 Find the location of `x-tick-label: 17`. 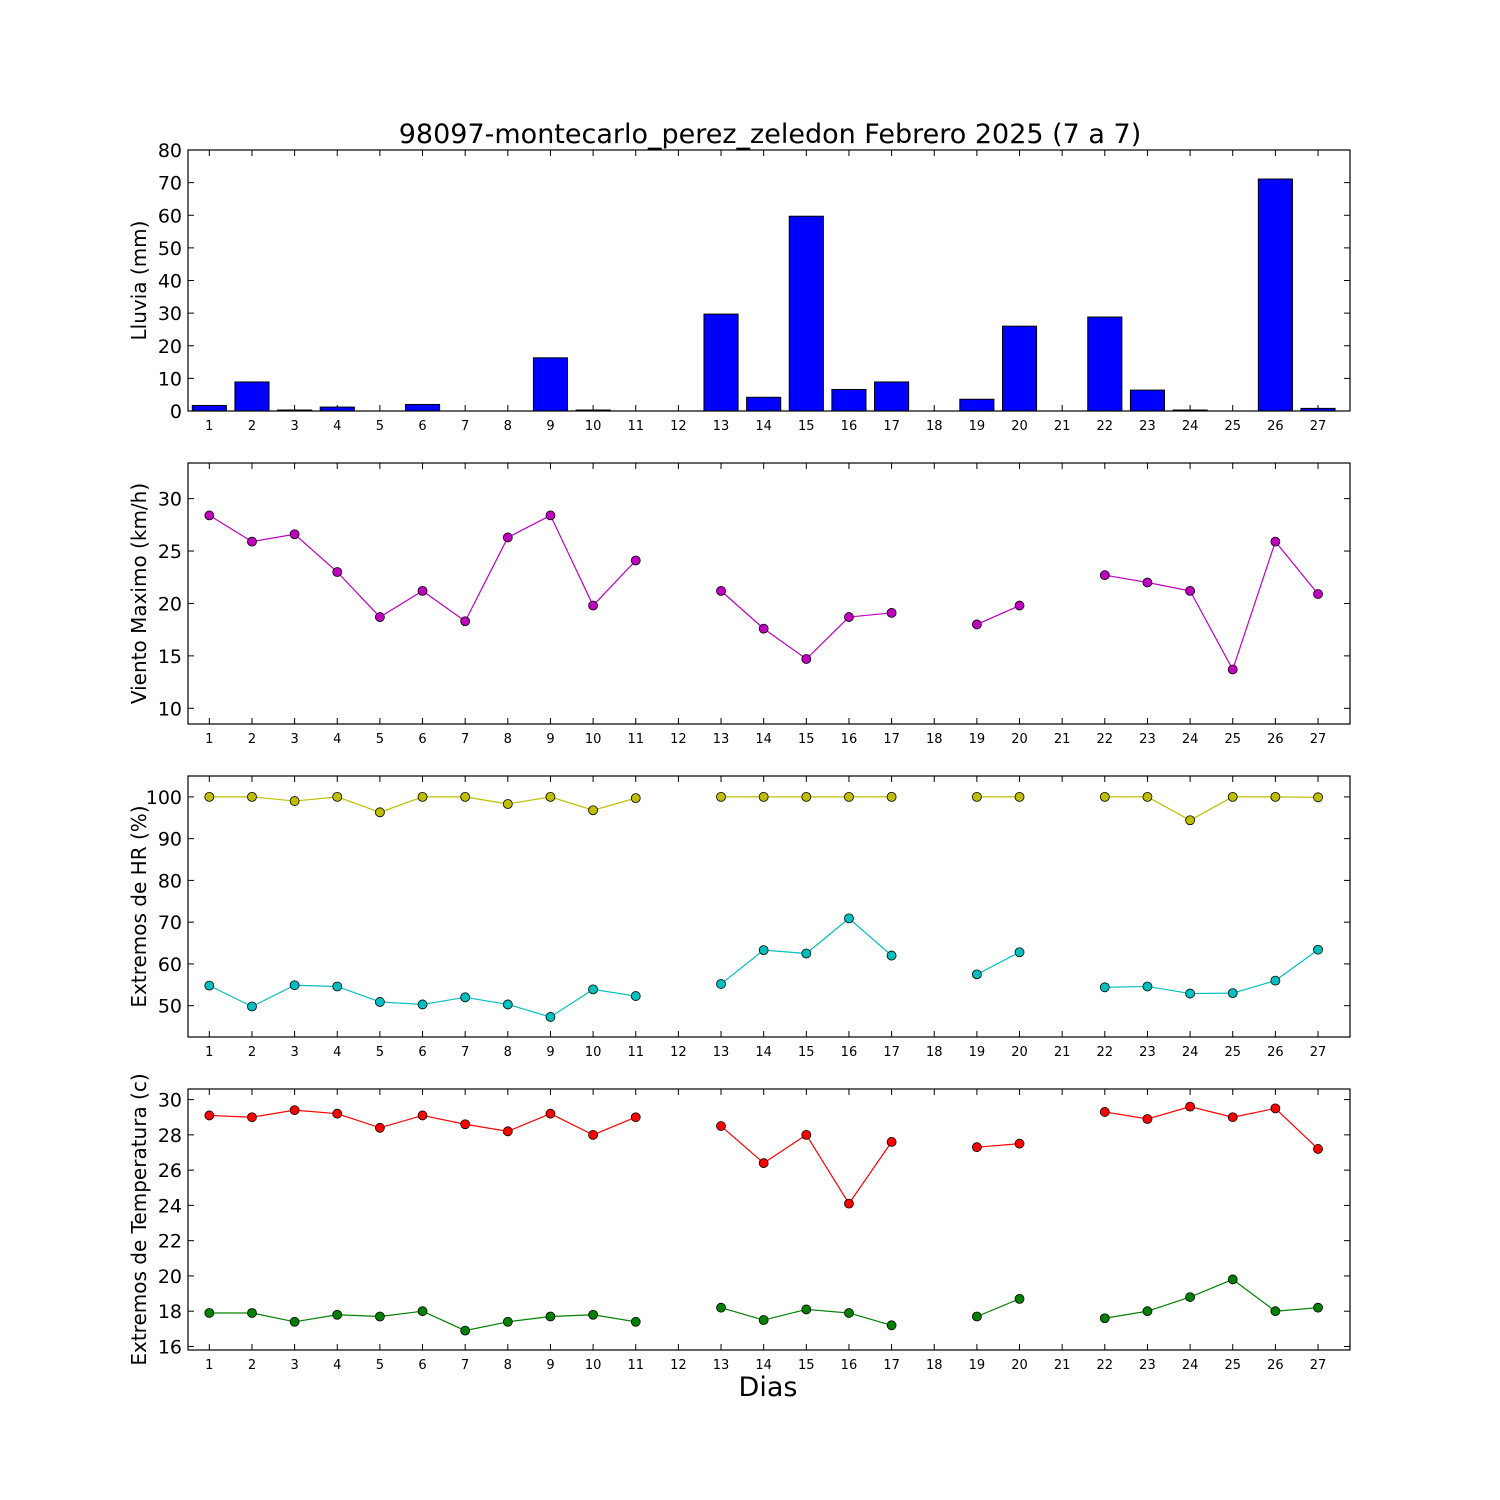

x-tick-label: 17 is located at coordinates (891, 739).